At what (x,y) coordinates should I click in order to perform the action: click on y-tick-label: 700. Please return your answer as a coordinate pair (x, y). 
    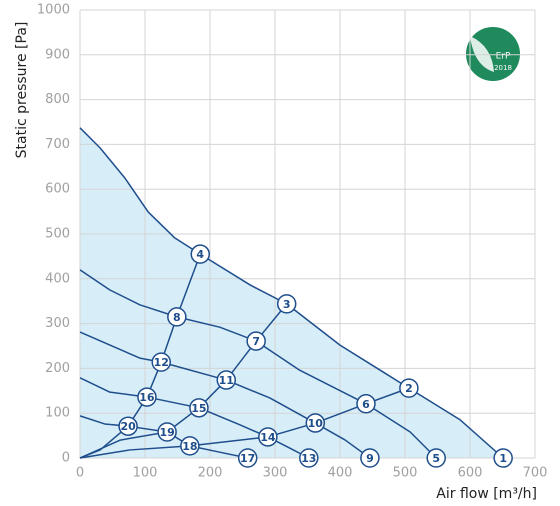
    Looking at the image, I should click on (57, 144).